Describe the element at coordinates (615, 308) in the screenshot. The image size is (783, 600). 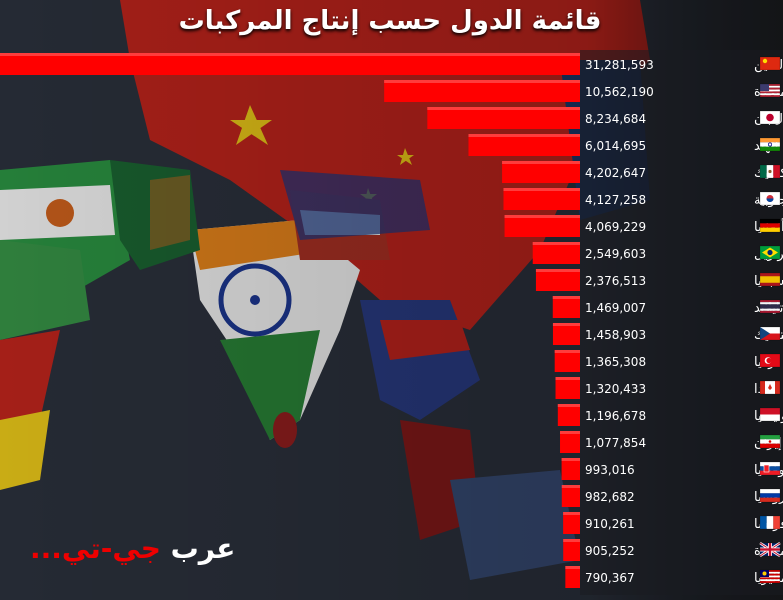
I see `value-label: 1,469,007` at that location.